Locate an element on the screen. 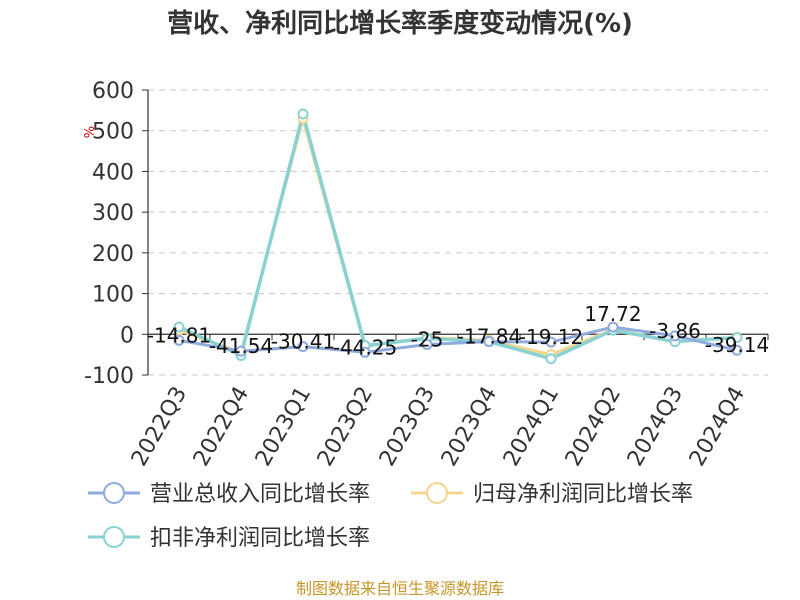 The height and width of the screenshot is (600, 800). data-label: -25 is located at coordinates (427, 339).